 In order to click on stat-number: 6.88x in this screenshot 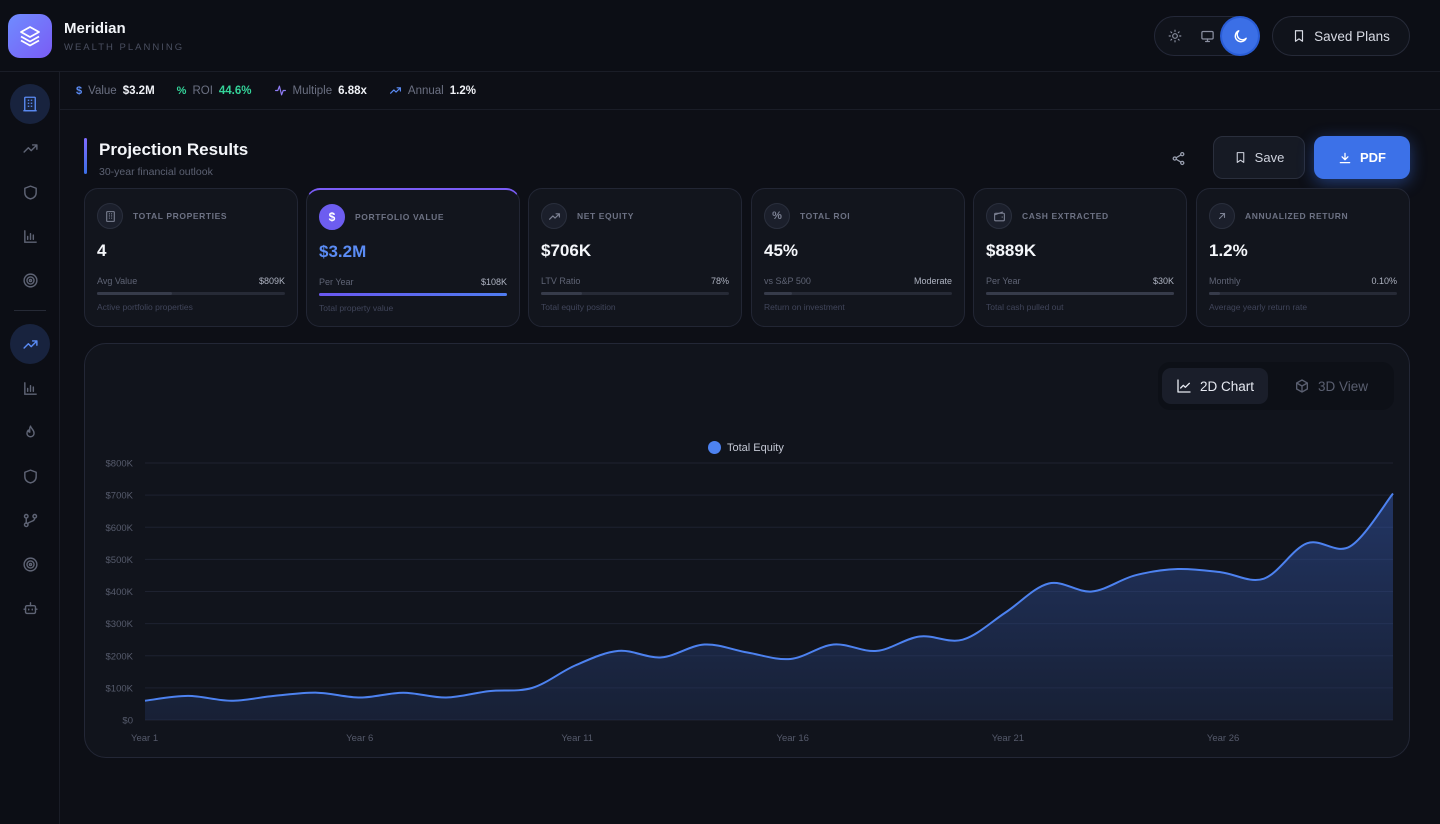, I will do `click(352, 90)`.